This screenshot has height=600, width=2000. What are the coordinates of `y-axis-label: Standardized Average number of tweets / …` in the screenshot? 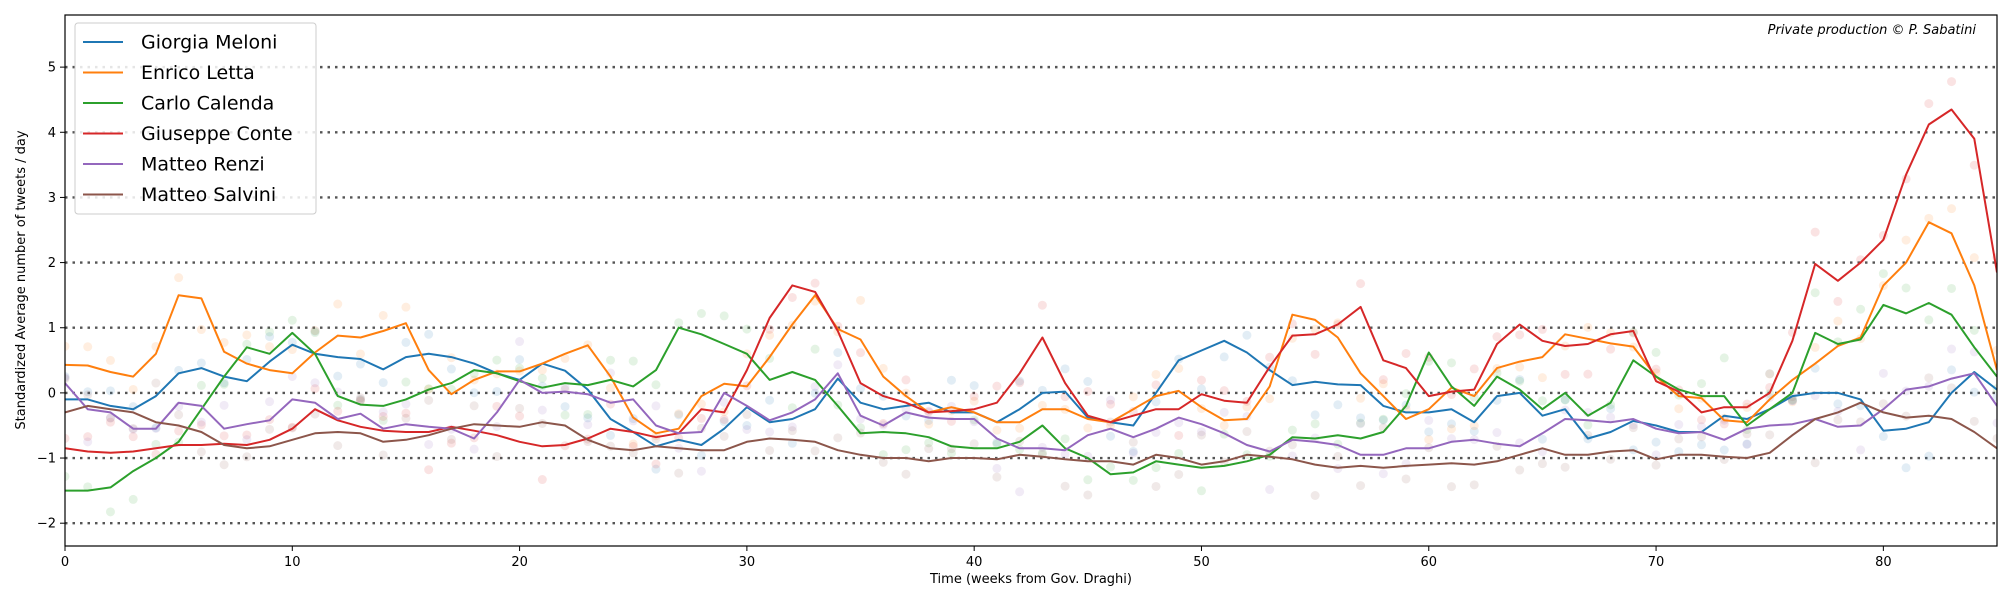 It's located at (21, 279).